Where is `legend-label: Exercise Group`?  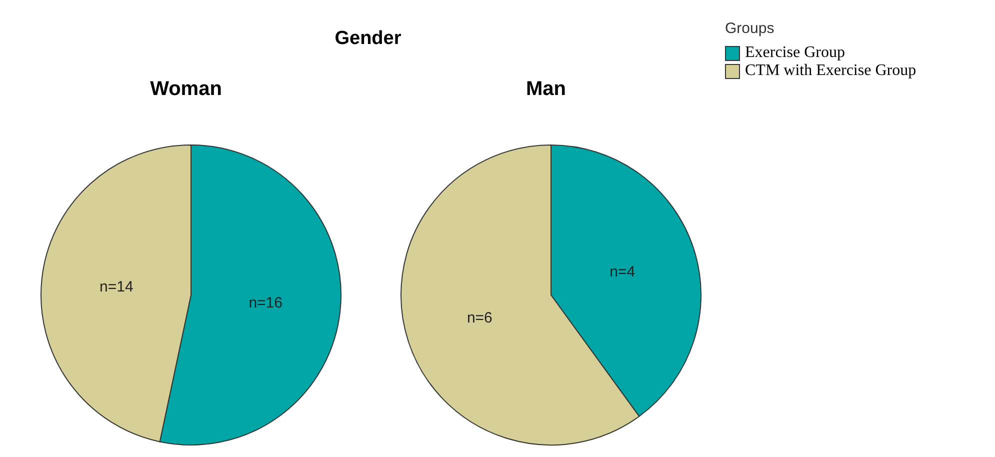 legend-label: Exercise Group is located at coordinates (795, 53).